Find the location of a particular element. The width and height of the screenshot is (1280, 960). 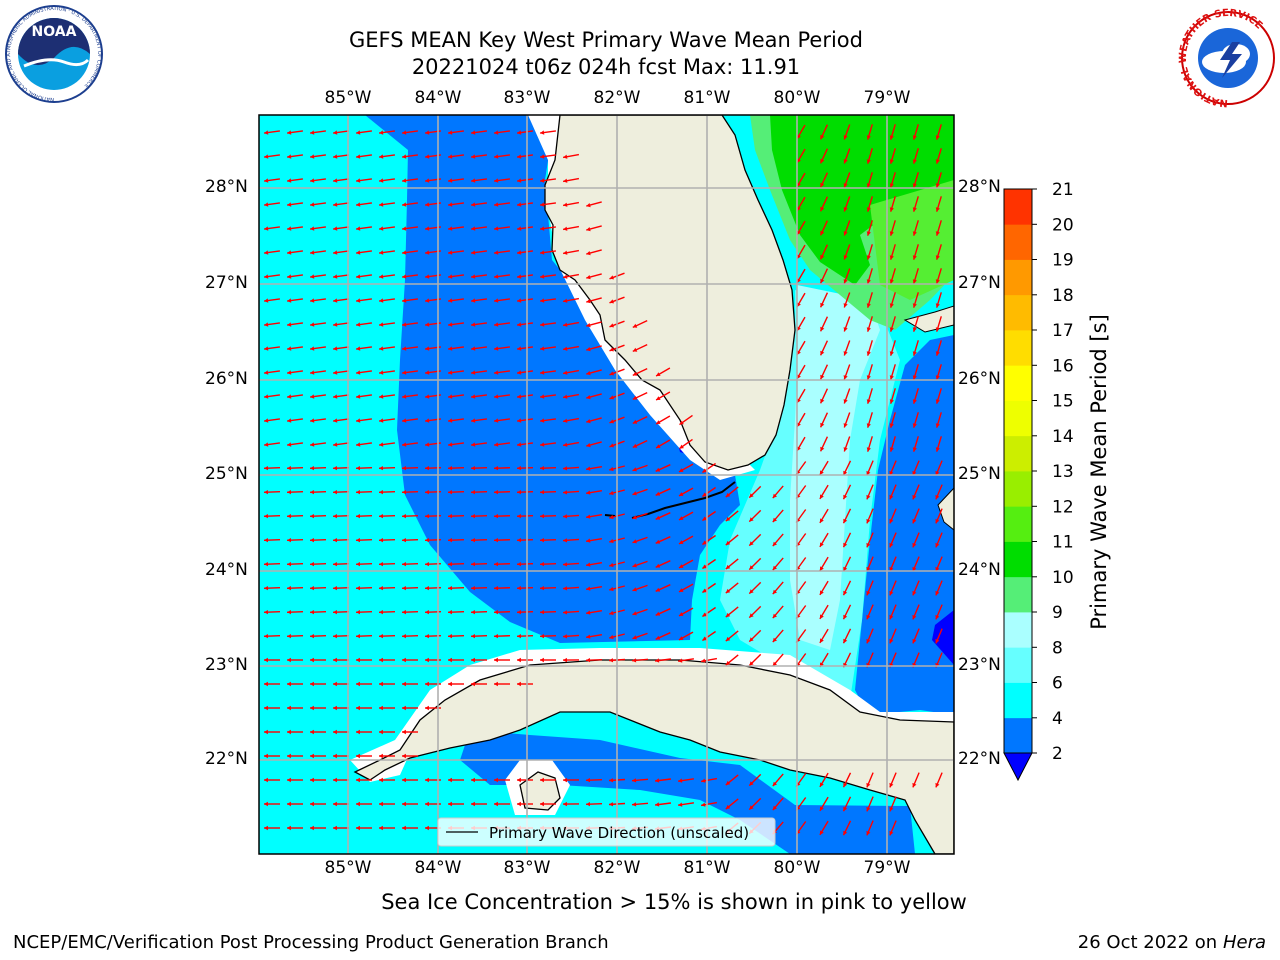

lat-label-right: 23°N is located at coordinates (979, 665).